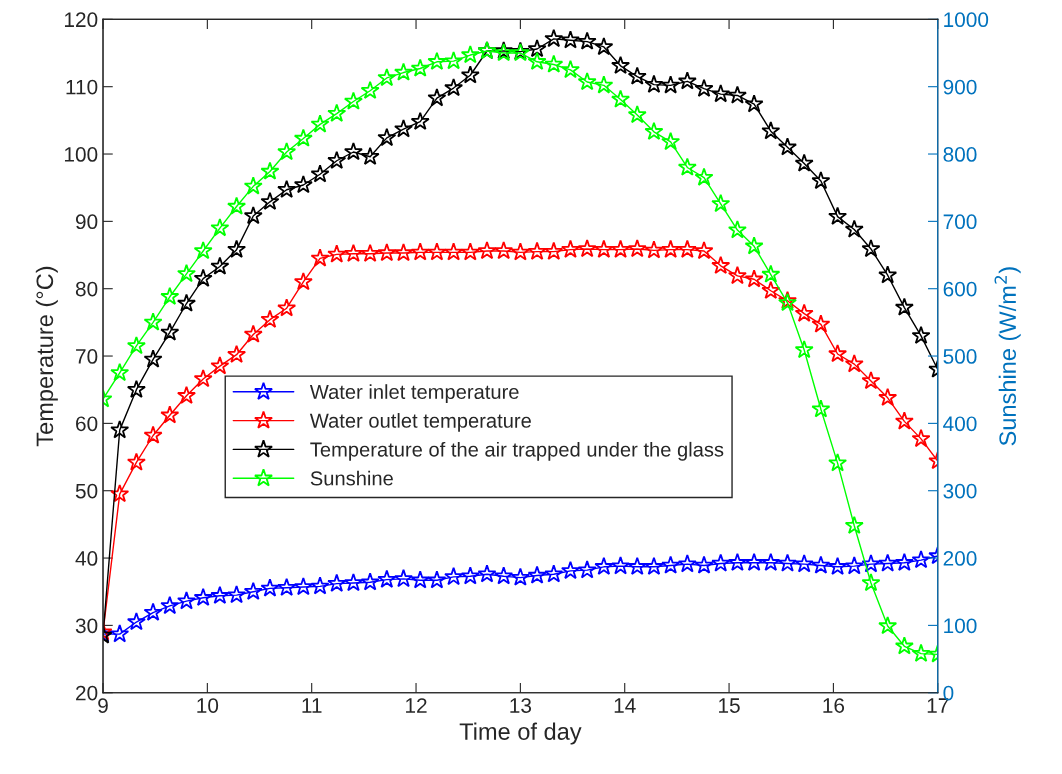 Image resolution: width=1062 pixels, height=774 pixels. Describe the element at coordinates (520, 733) in the screenshot. I see `x-axis-title: Time of day` at that location.